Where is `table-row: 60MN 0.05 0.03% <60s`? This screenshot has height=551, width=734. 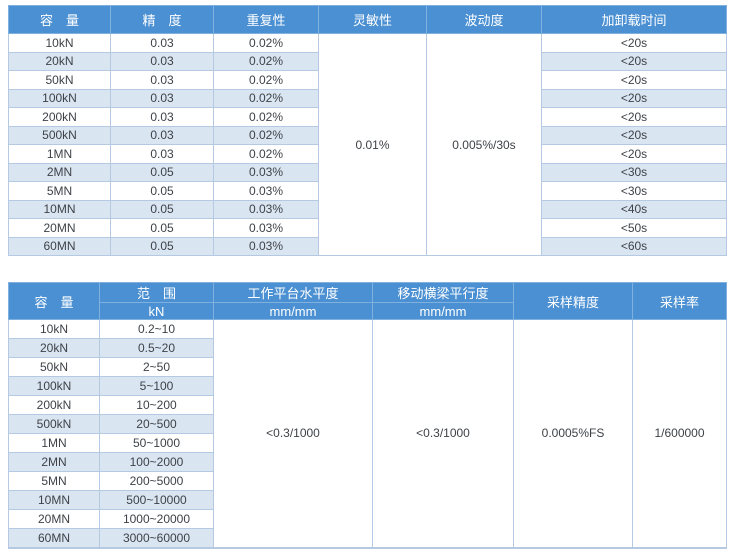 table-row: 60MN 0.05 0.03% <60s is located at coordinates (367, 246).